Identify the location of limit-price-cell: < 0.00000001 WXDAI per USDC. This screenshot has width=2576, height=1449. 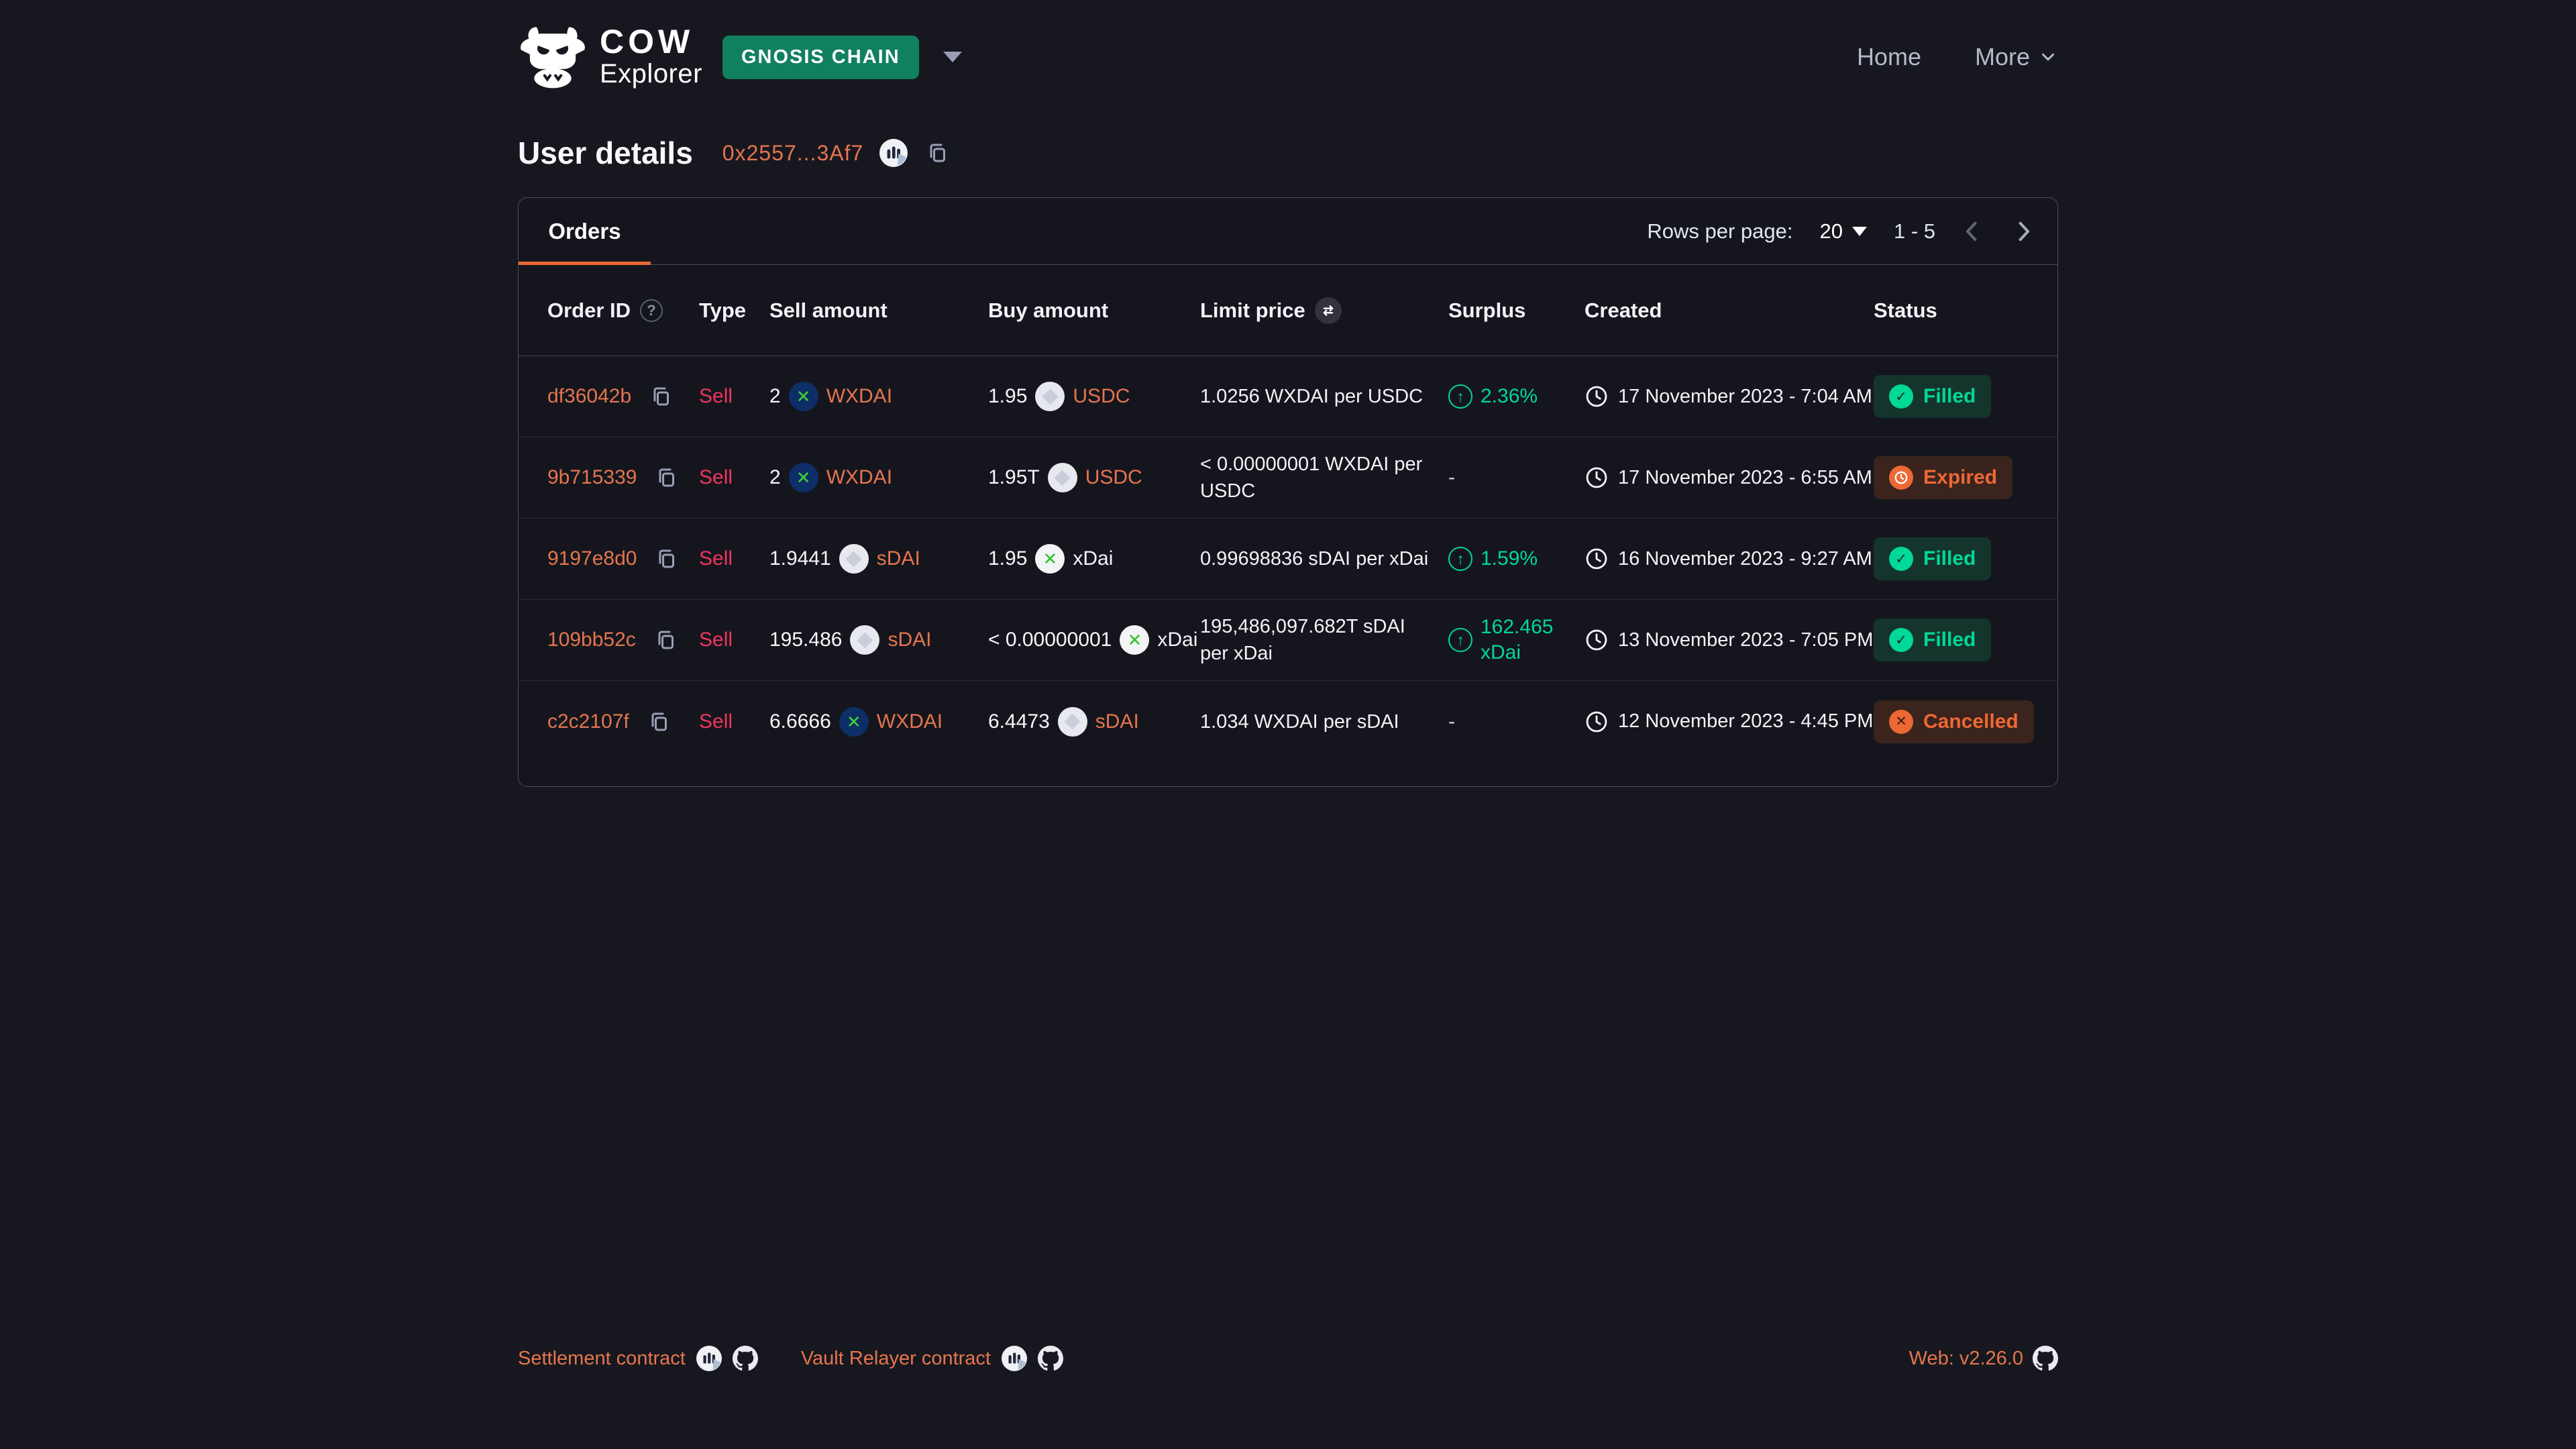
(1324, 477).